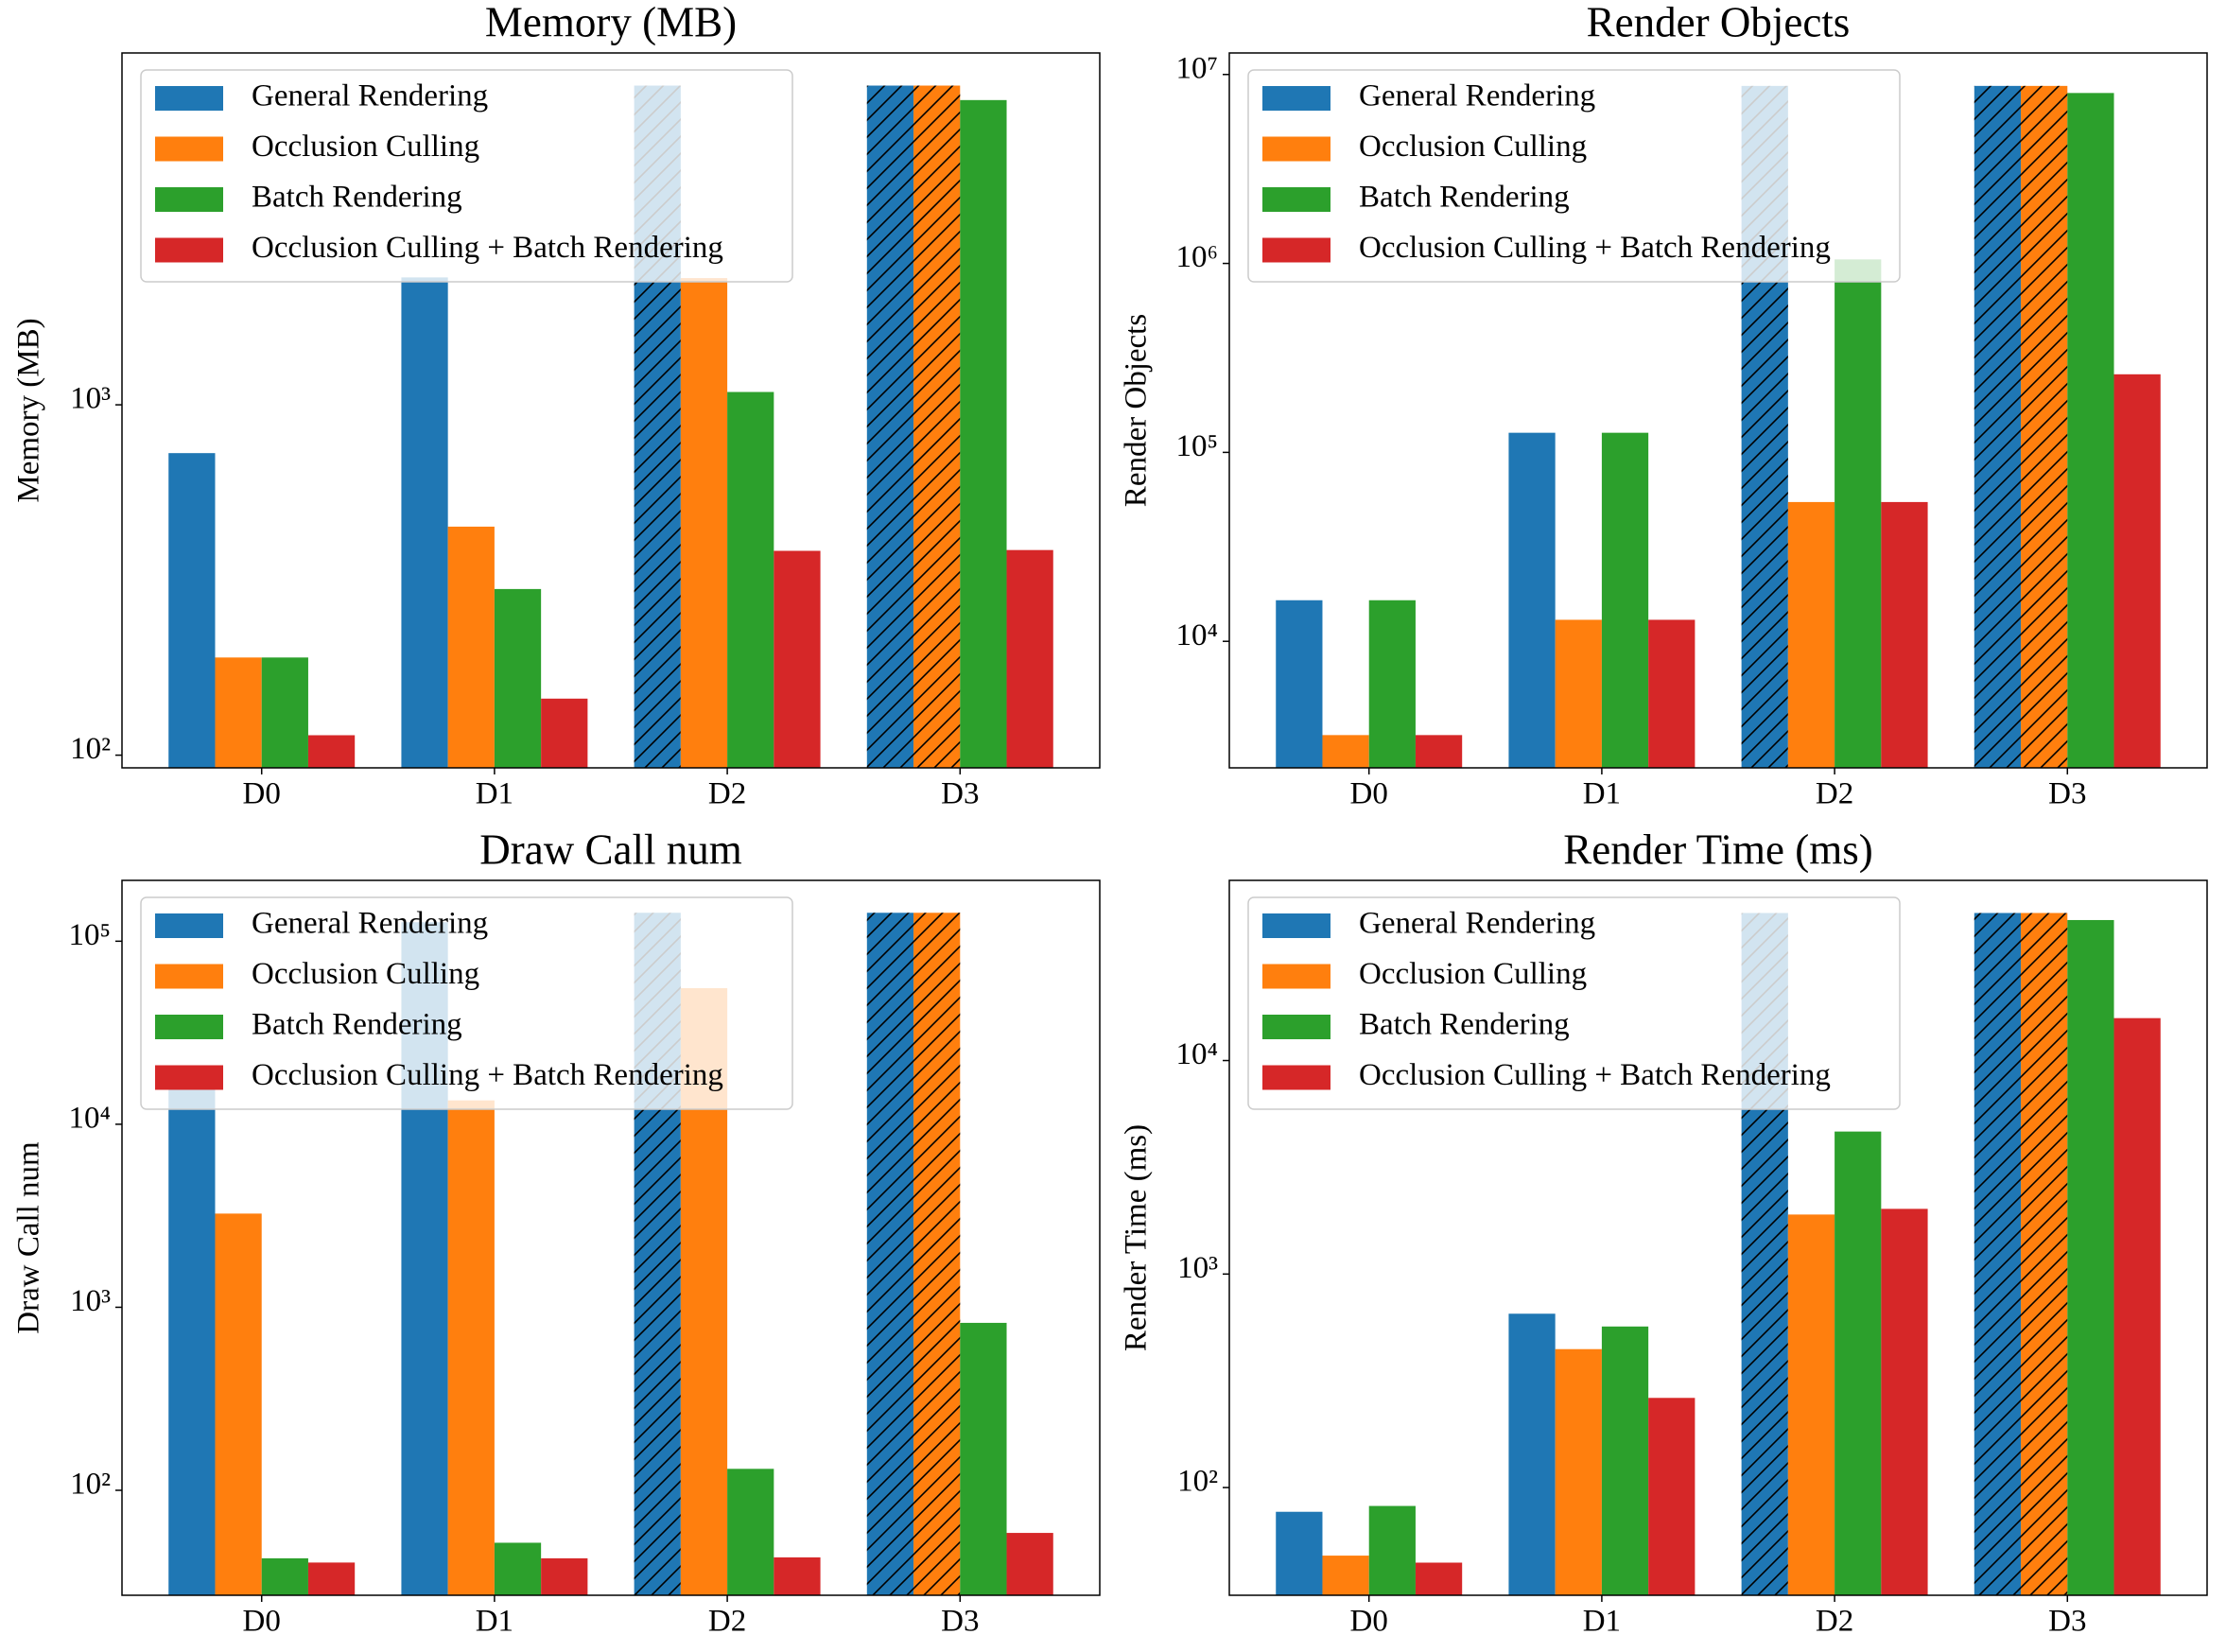  What do you see at coordinates (611, 22) in the screenshot?
I see `chart-title: Memory (MB)` at bounding box center [611, 22].